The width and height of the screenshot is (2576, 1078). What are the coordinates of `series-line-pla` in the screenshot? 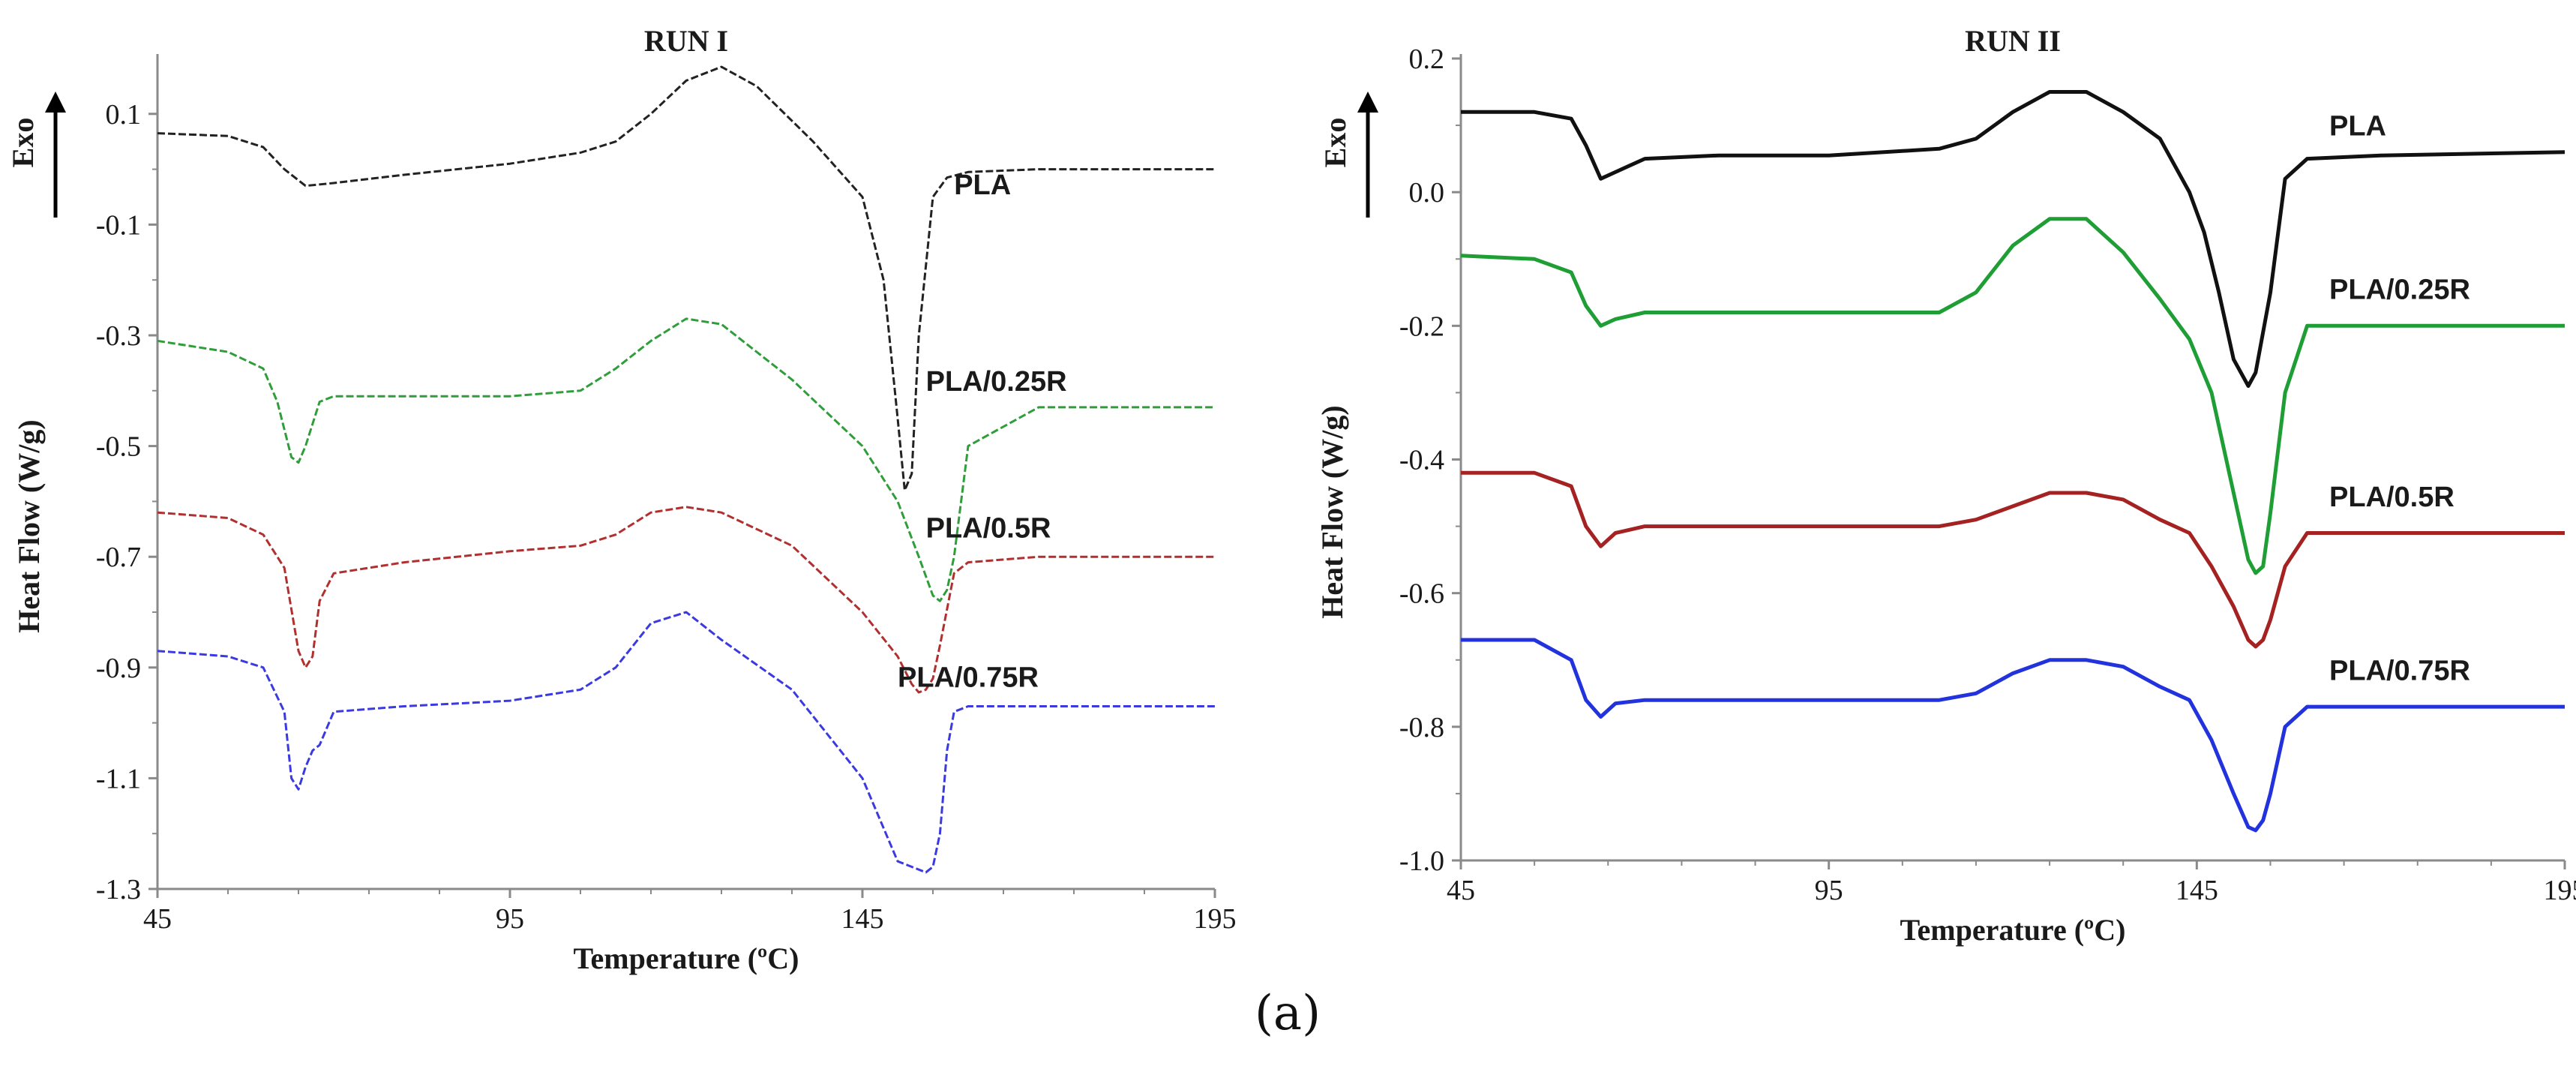 It's located at (2014, 239).